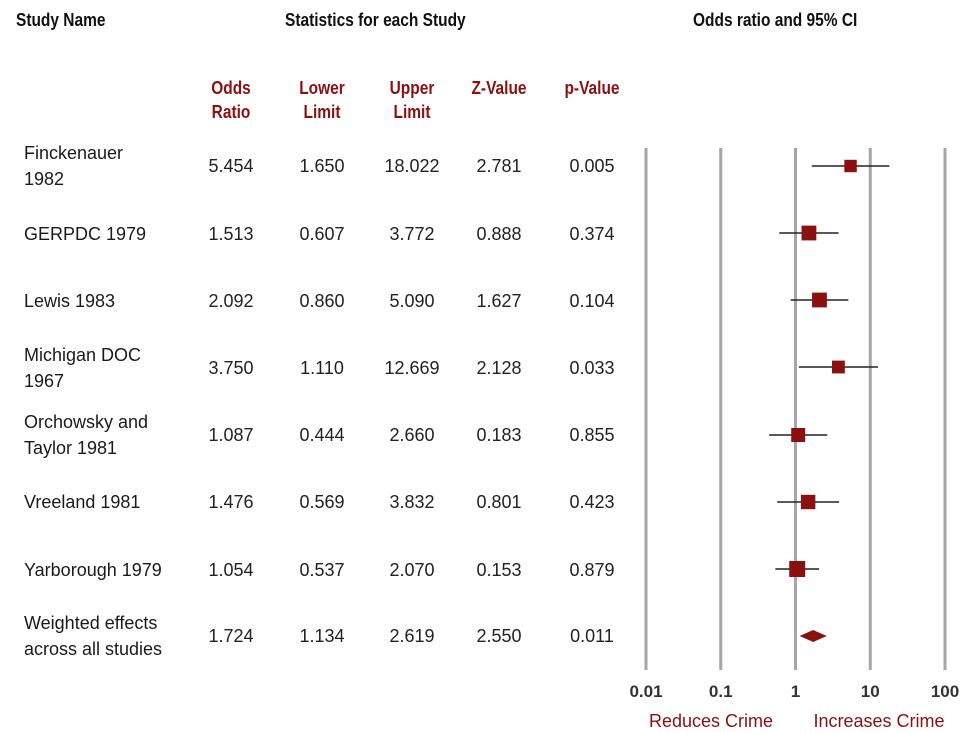  I want to click on reduces-crime-label: Reduces Crime, so click(711, 721).